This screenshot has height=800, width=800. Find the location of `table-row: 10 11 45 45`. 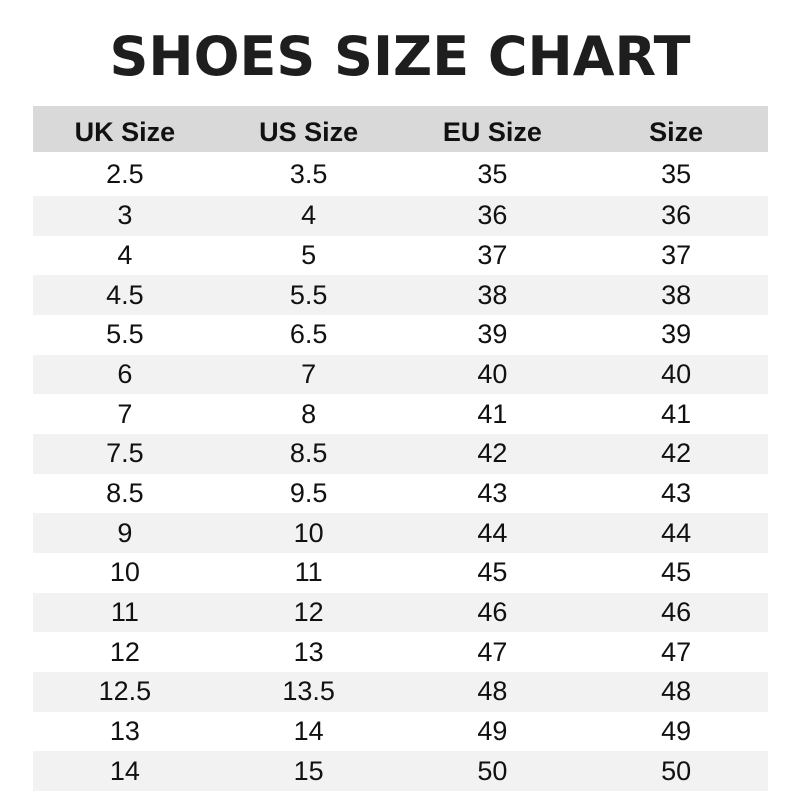

table-row: 10 11 45 45 is located at coordinates (400, 573).